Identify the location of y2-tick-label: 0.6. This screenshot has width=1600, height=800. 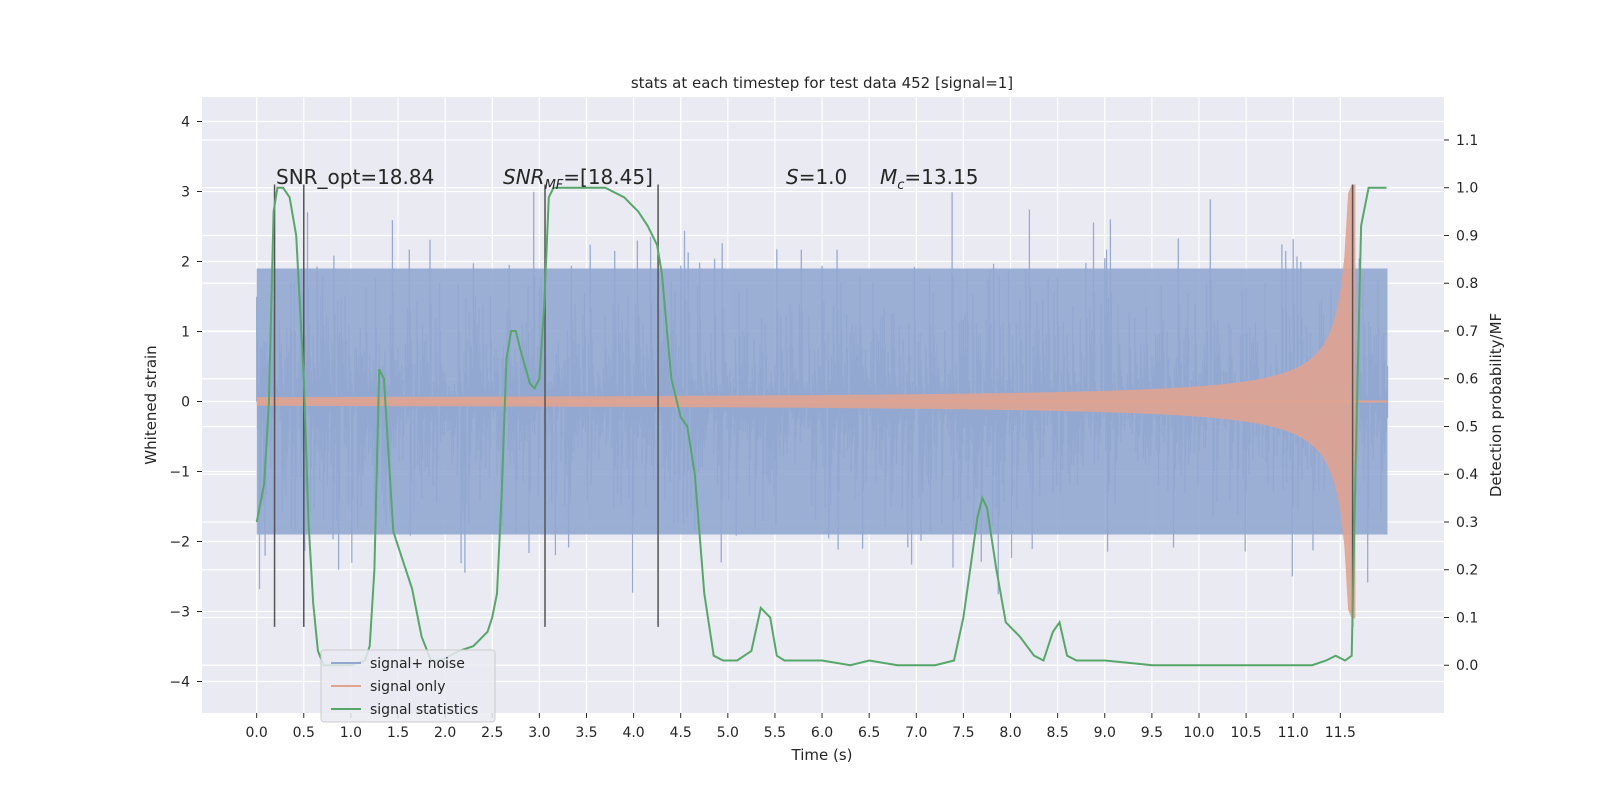
(1467, 380).